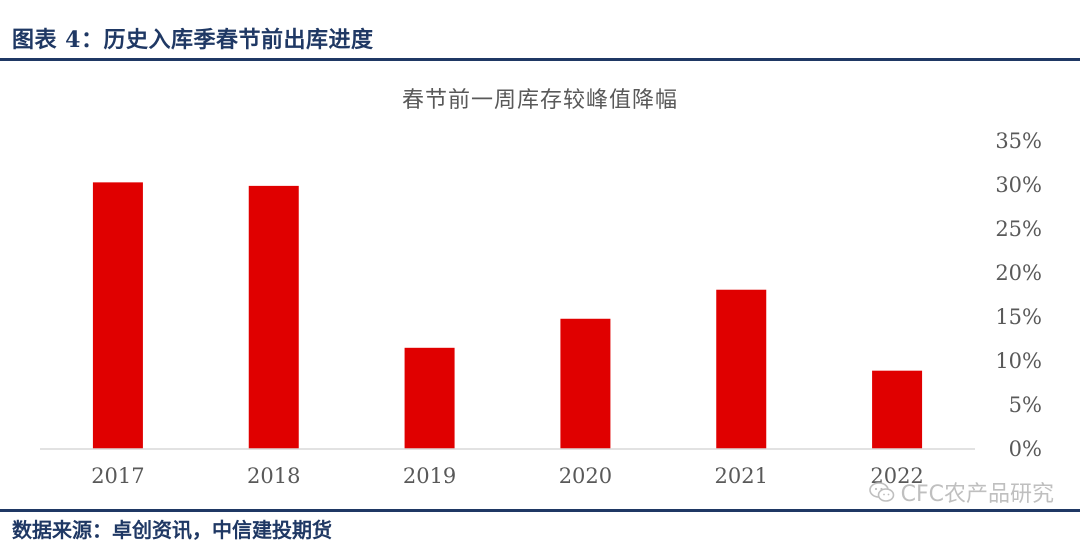 The image size is (1080, 546). What do you see at coordinates (1018, 185) in the screenshot?
I see `y-tick-label: 30%` at bounding box center [1018, 185].